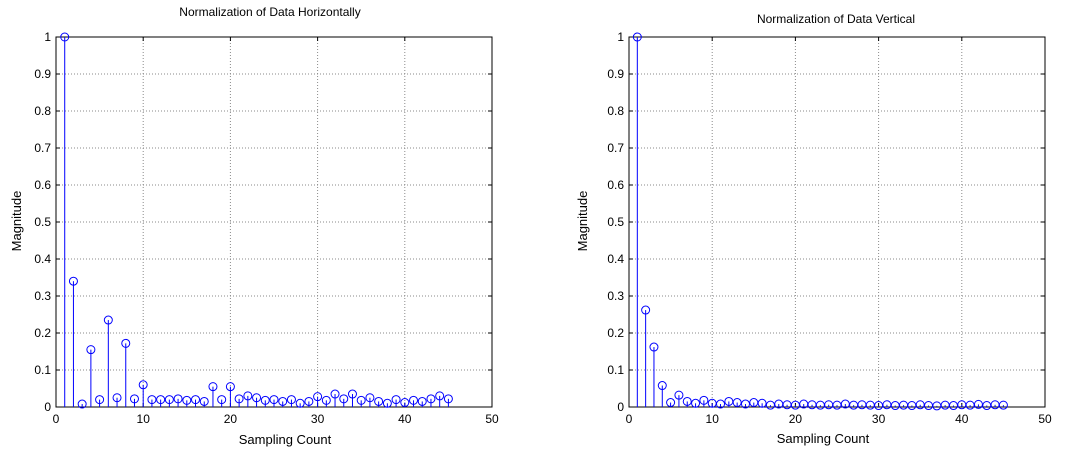 This screenshot has width=1073, height=451. I want to click on x-tick-label: 40, so click(405, 419).